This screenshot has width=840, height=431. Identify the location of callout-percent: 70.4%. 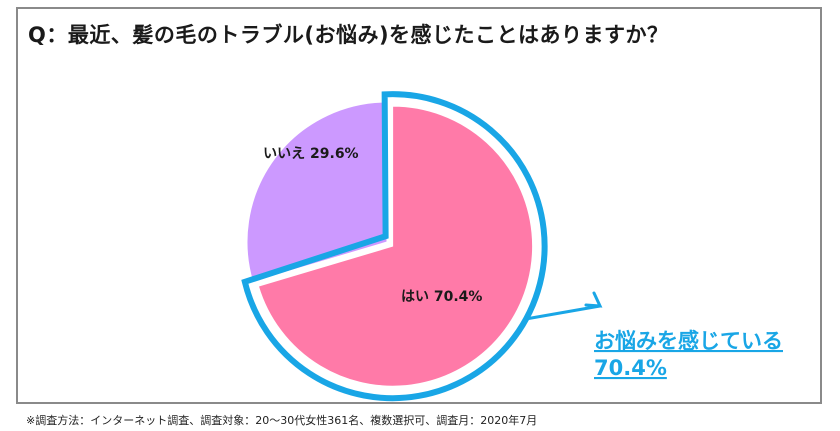
(630, 368).